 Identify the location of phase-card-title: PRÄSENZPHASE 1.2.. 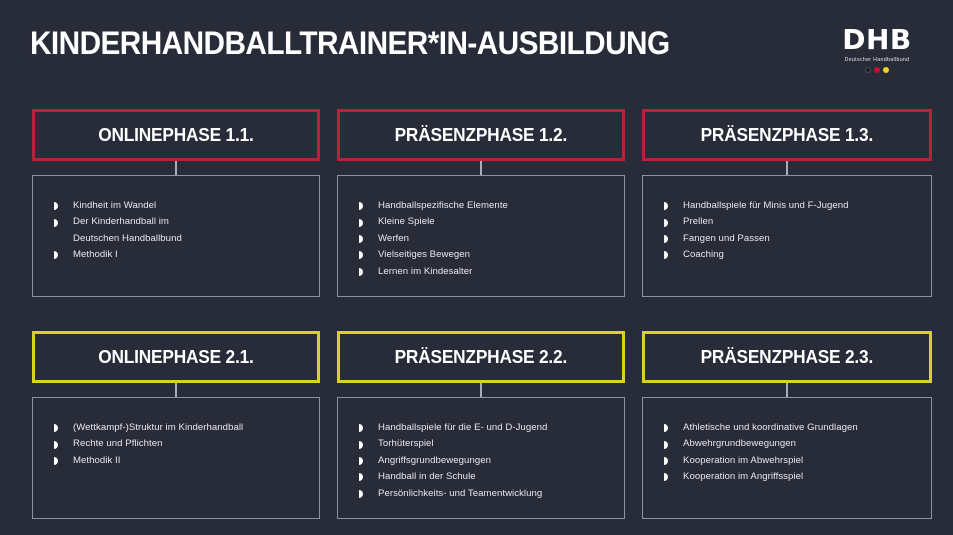
(481, 134).